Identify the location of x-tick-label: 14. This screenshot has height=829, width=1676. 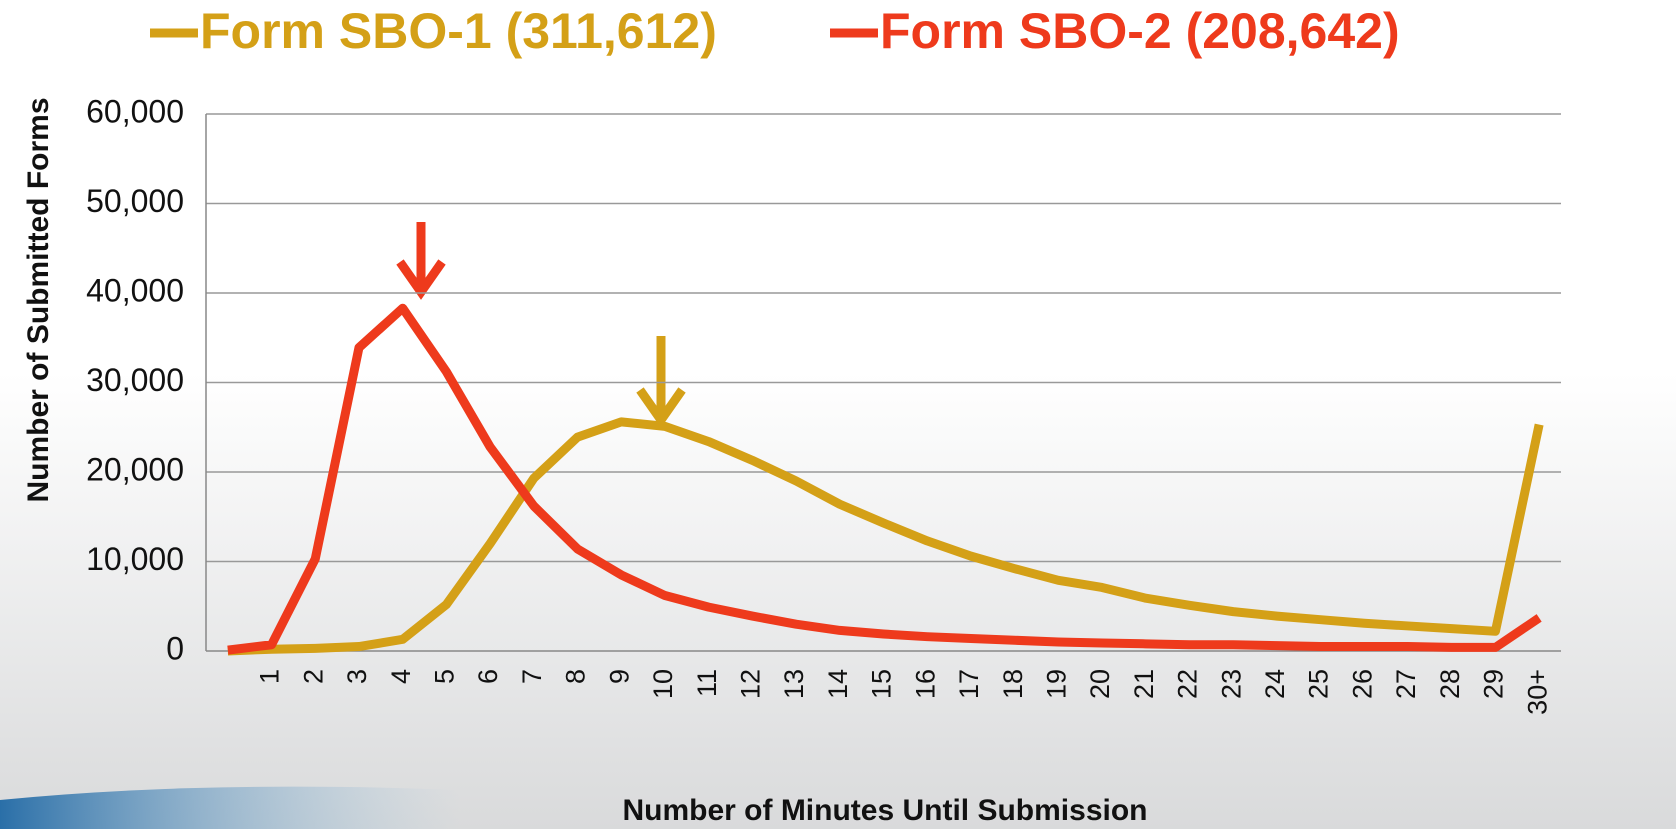
(838, 684).